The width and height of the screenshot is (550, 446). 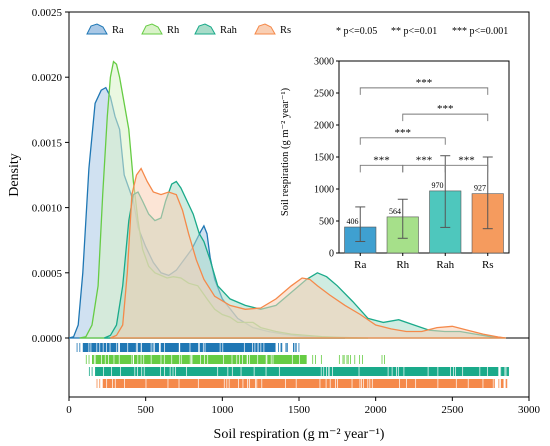 I want to click on inset-y-tick-label: 500, so click(x=326, y=222).